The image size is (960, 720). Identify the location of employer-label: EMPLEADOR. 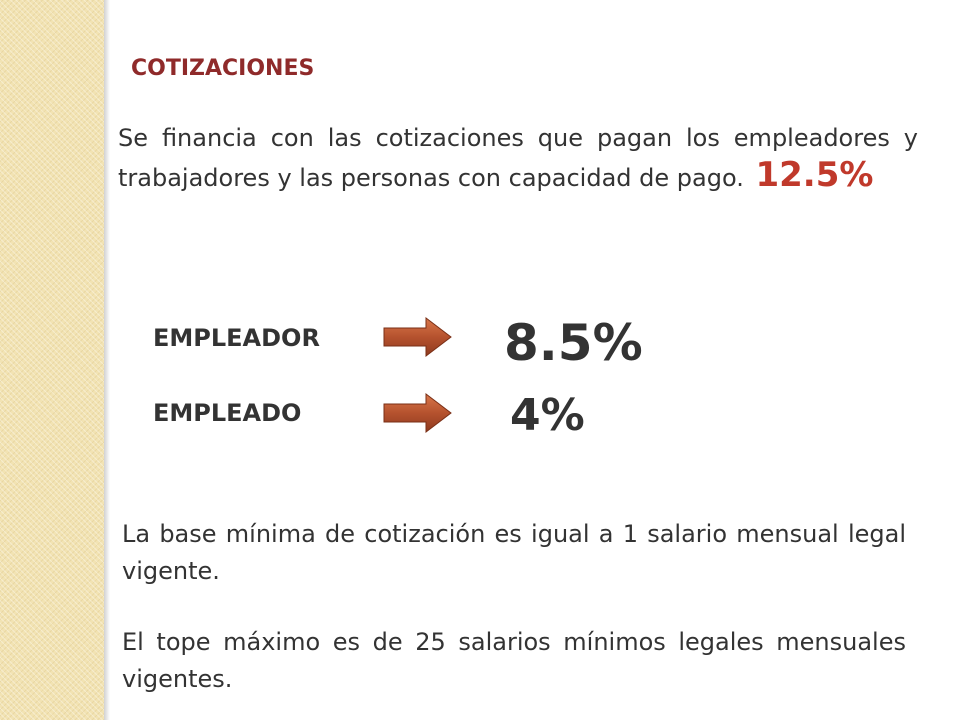
(236, 338).